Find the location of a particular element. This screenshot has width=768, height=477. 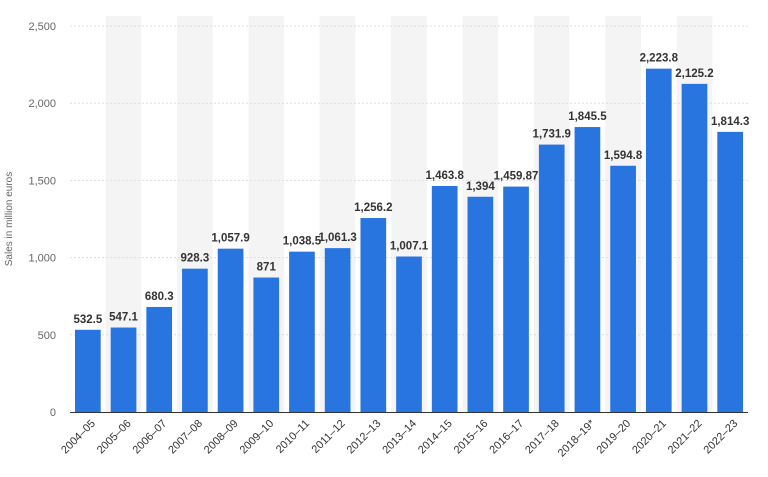

x-tick-label: 2020–21 is located at coordinates (649, 437).